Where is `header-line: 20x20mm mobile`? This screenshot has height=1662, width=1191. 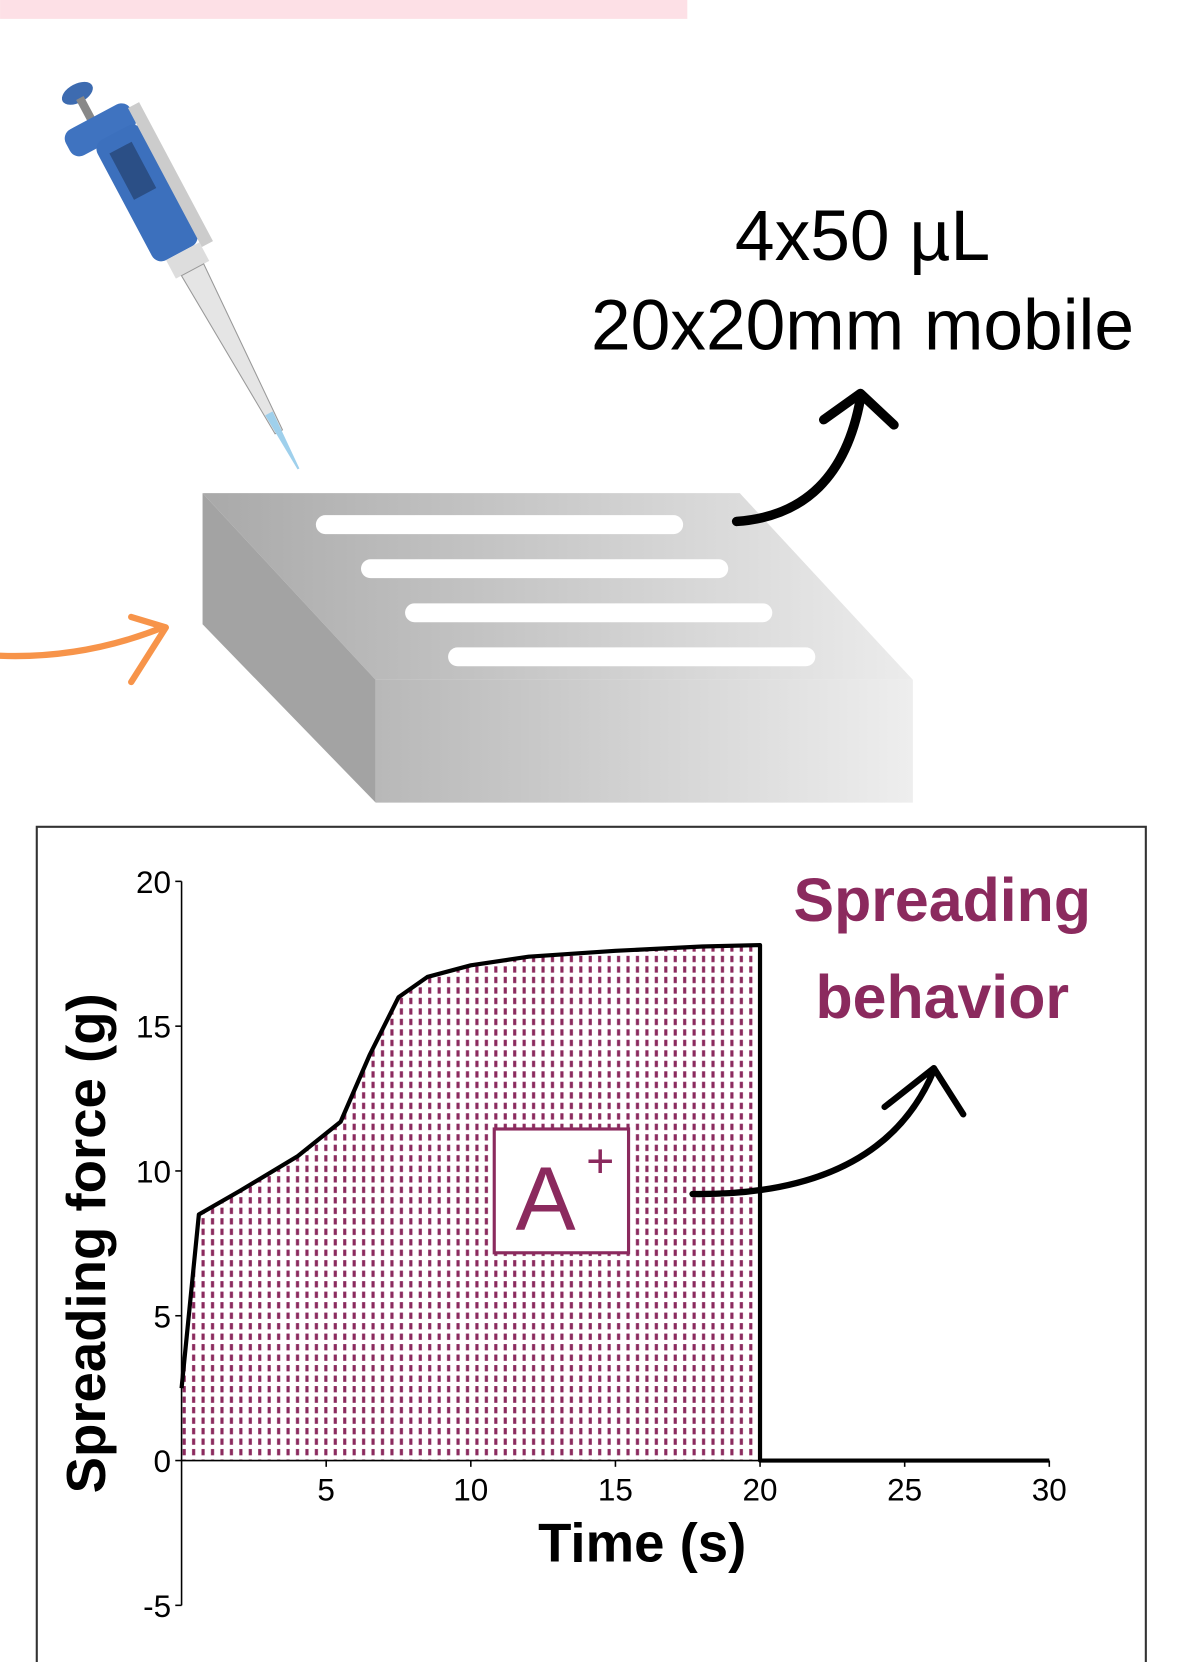 header-line: 20x20mm mobile is located at coordinates (862, 325).